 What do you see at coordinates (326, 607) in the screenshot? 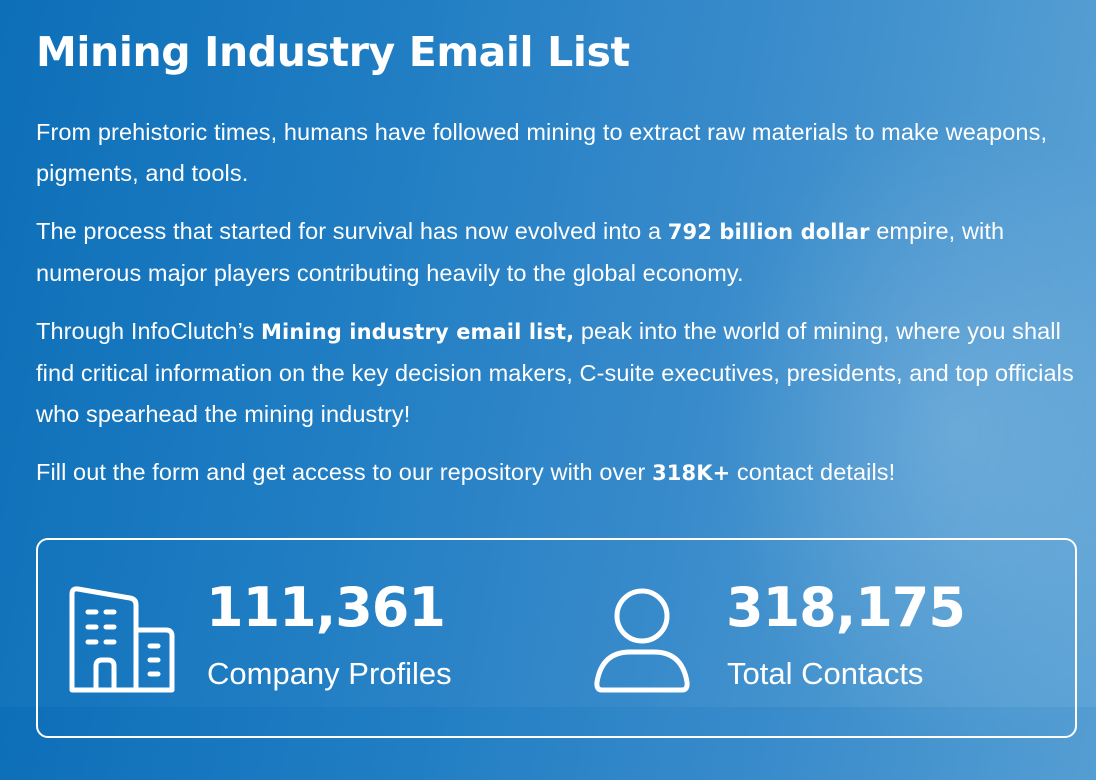
I see `company-profiles-count: 111,361` at bounding box center [326, 607].